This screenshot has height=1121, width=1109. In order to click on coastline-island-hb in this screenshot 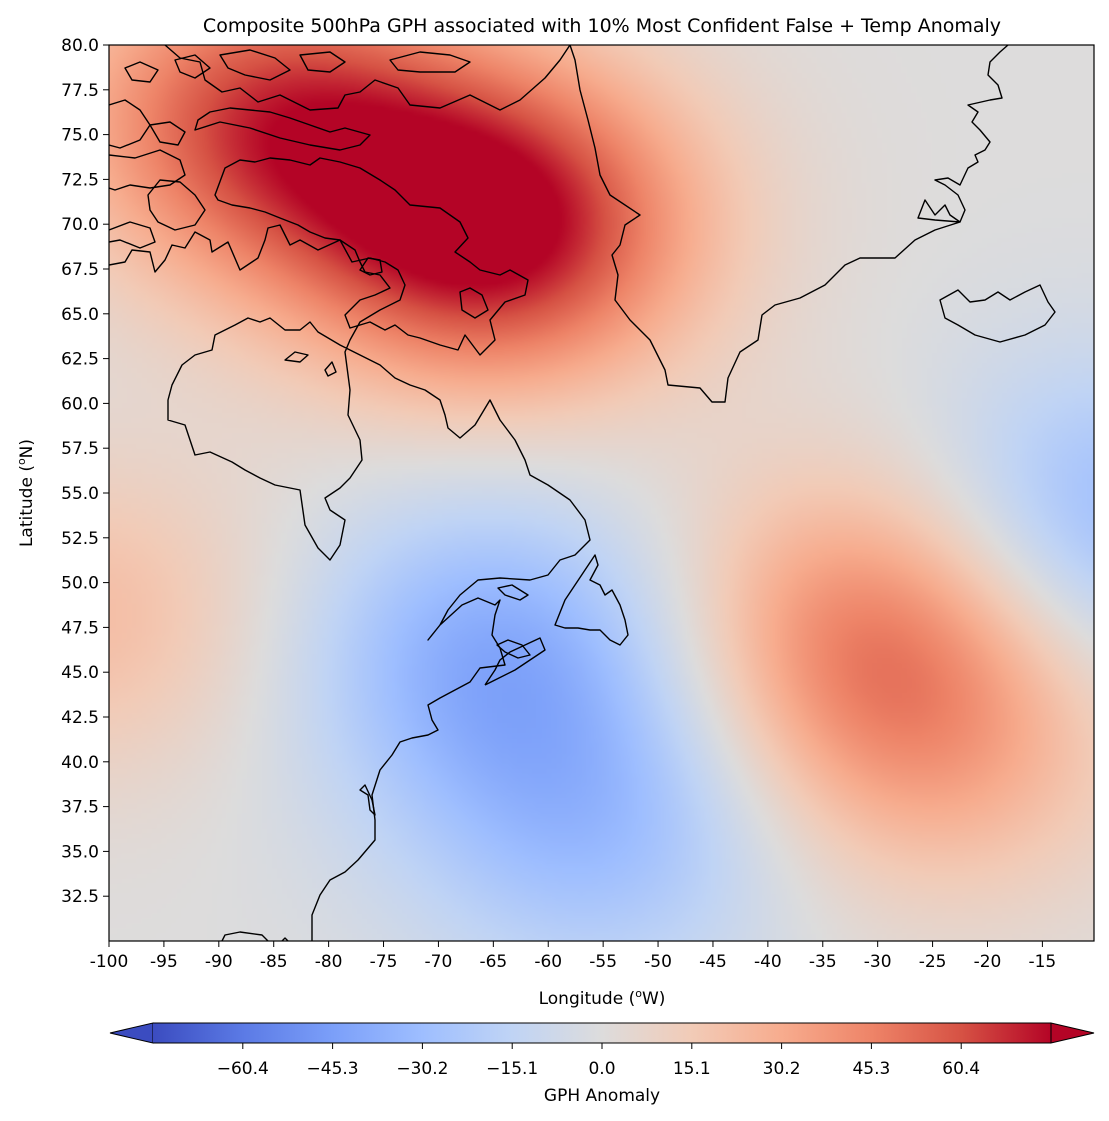, I will do `click(371, 266)`.